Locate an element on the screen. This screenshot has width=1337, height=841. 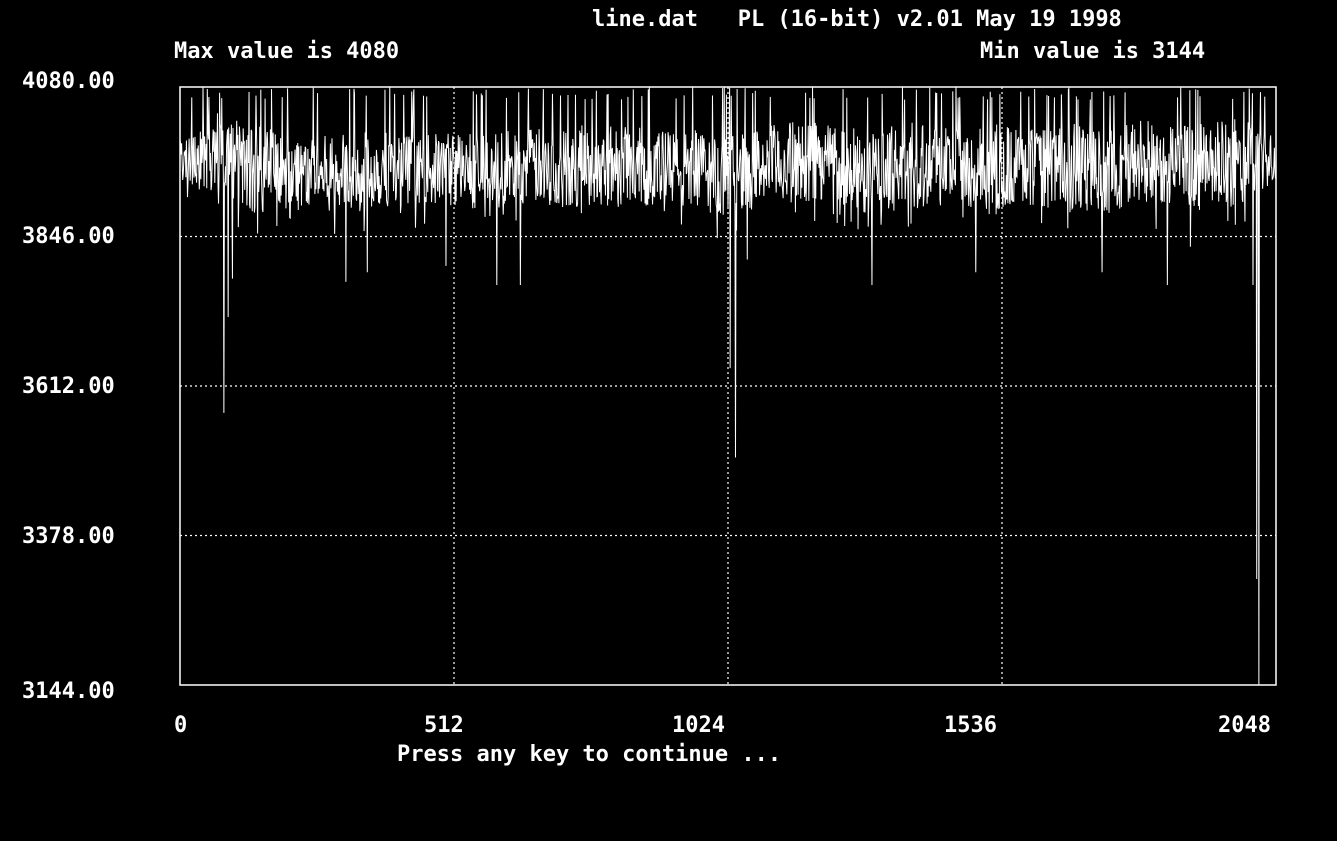
y-tick-label: 3846.00 is located at coordinates (68, 236).